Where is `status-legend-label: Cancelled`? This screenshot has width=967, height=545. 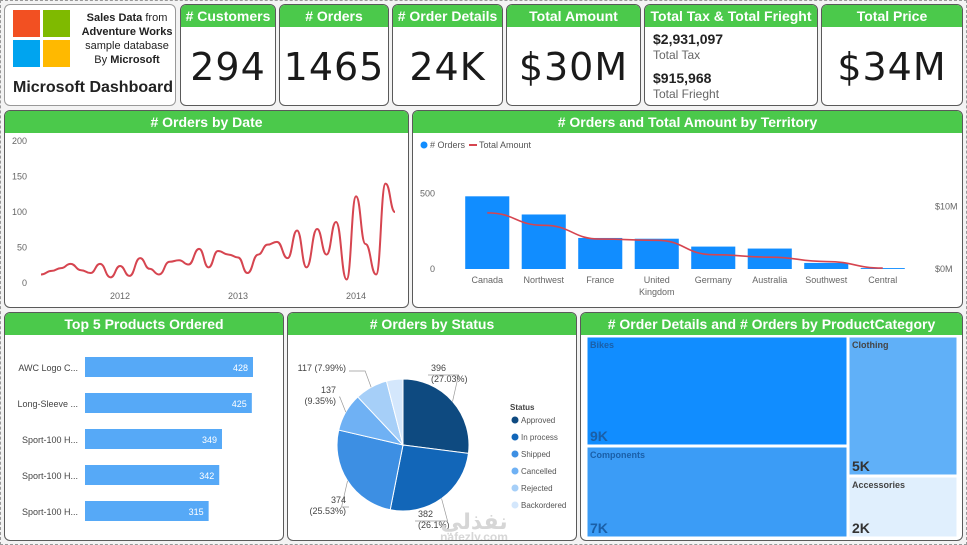 status-legend-label: Cancelled is located at coordinates (539, 471).